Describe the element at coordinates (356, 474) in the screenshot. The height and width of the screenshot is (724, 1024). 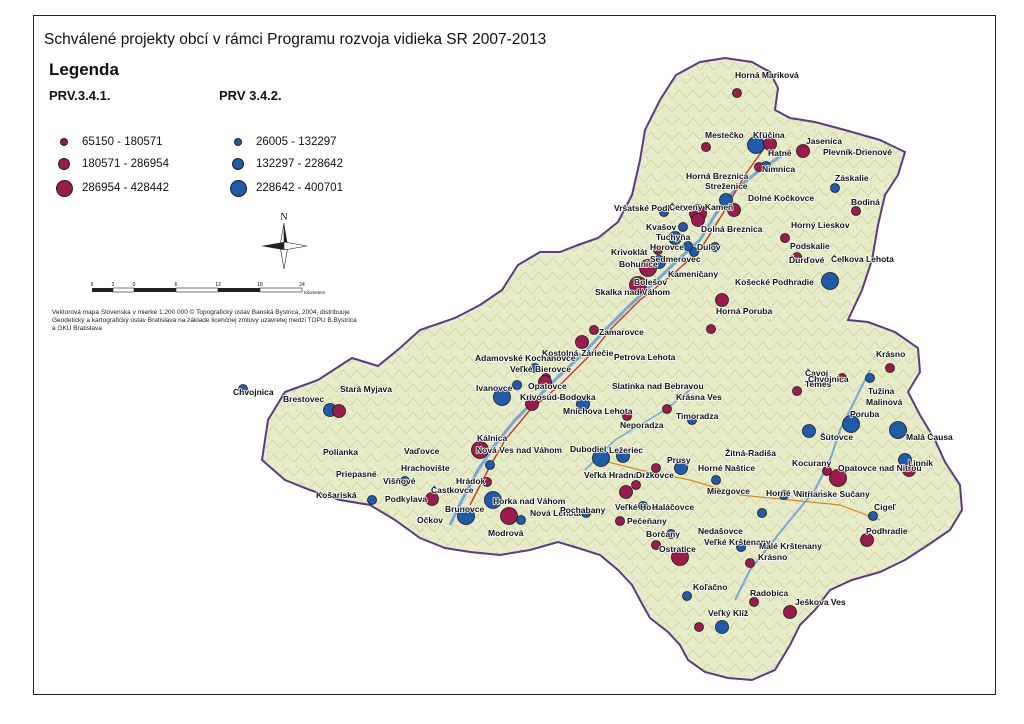
I see `place-label: Priepasné` at that location.